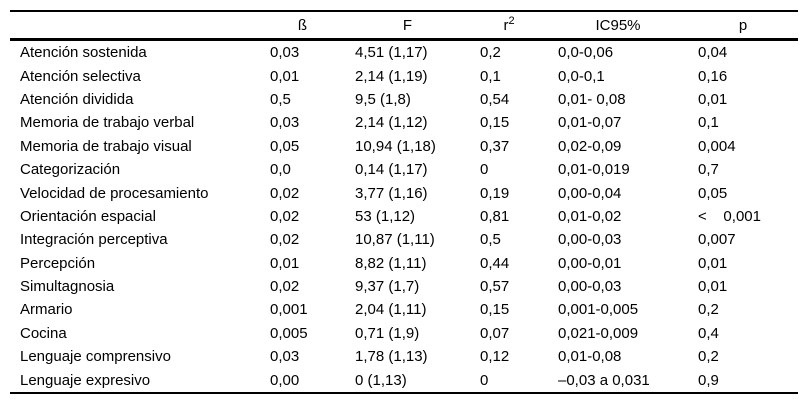 The width and height of the screenshot is (811, 407). Describe the element at coordinates (590, 146) in the screenshot. I see `cell-ic95: 0,02-0,09` at that location.